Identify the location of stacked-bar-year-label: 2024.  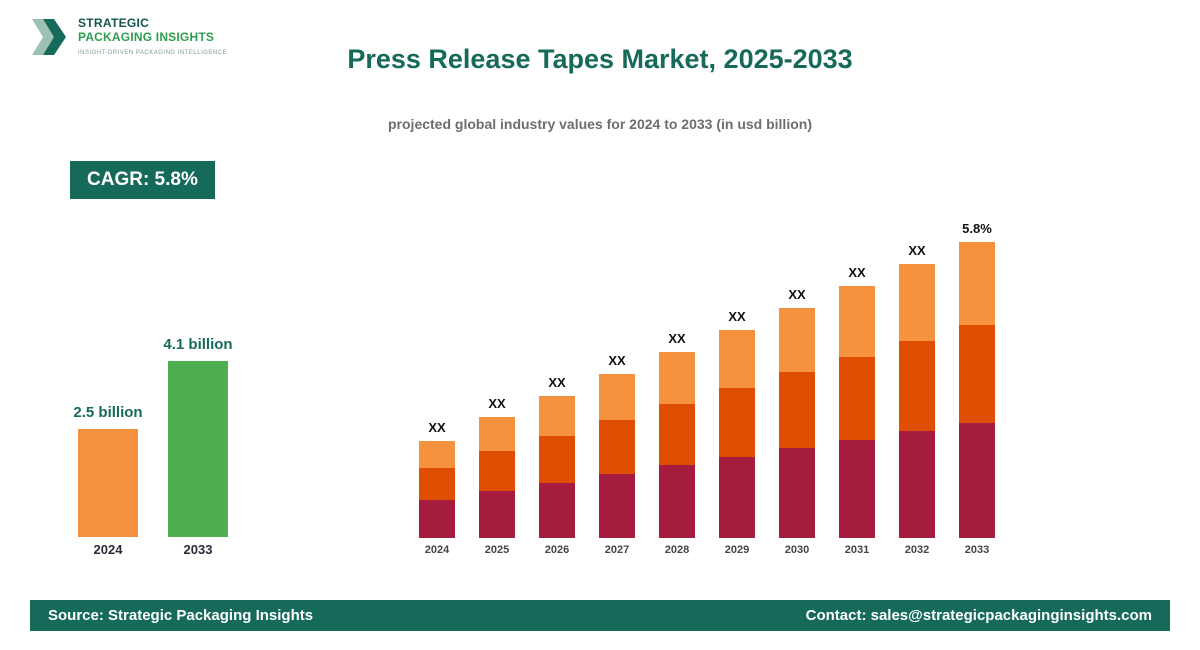
(437, 550).